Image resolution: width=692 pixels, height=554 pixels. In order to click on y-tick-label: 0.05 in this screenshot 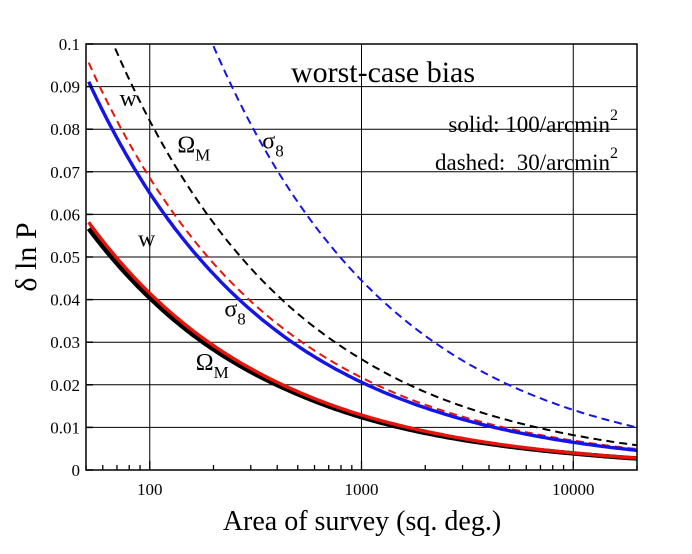, I will do `click(65, 257)`.